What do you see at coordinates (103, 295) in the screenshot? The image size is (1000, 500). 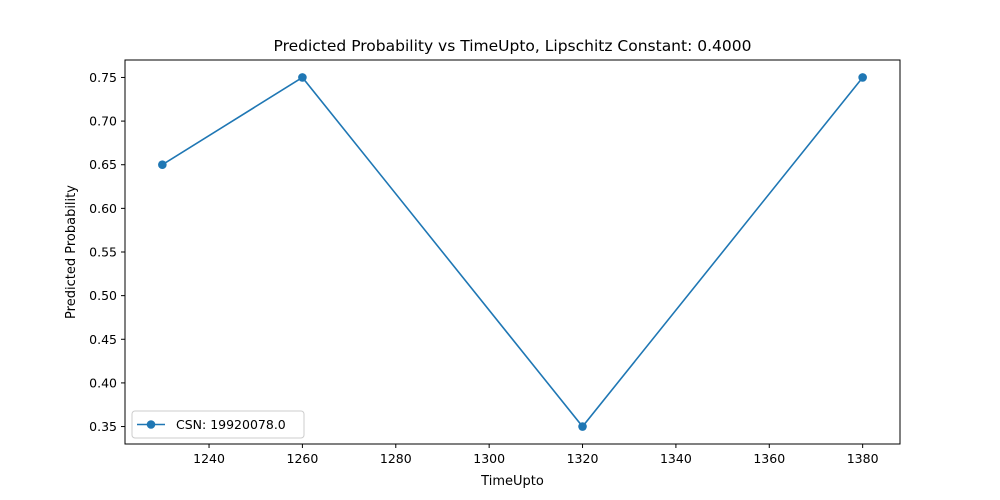 I see `y-tick-label: 0.50` at bounding box center [103, 295].